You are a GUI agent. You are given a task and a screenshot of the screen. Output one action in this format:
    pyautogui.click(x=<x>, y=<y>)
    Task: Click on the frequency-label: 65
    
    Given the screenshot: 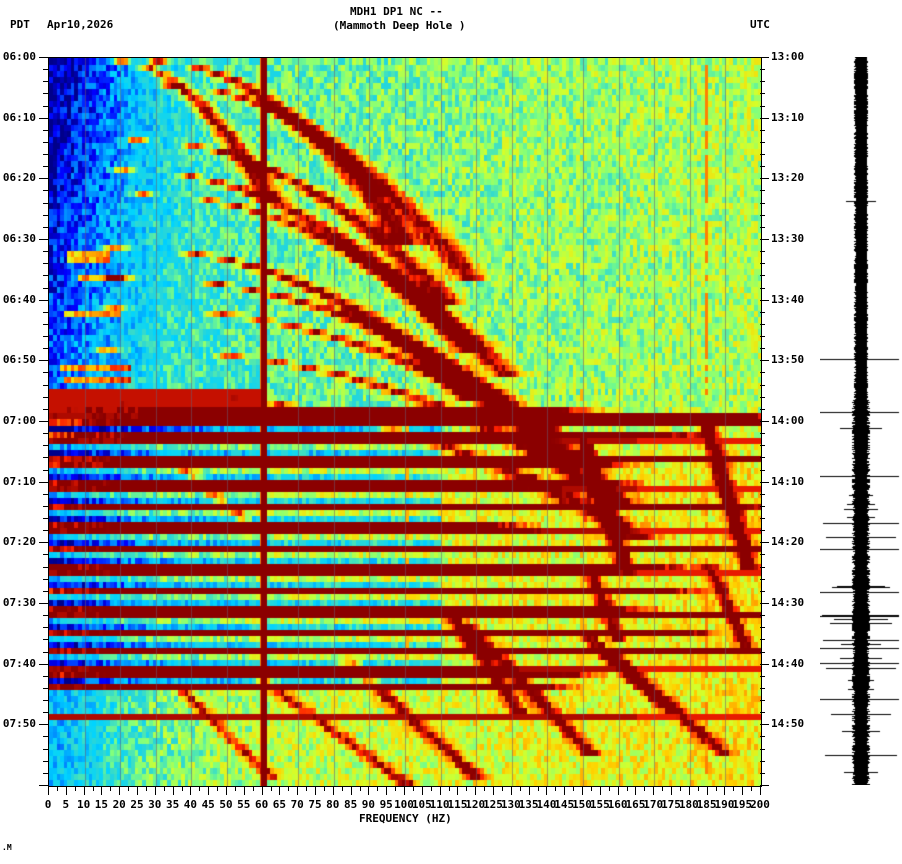 What is the action you would take?
    pyautogui.click(x=279, y=804)
    